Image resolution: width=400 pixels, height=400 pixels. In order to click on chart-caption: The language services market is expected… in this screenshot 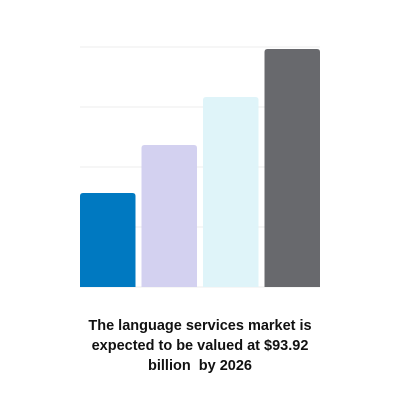, I will do `click(200, 346)`.